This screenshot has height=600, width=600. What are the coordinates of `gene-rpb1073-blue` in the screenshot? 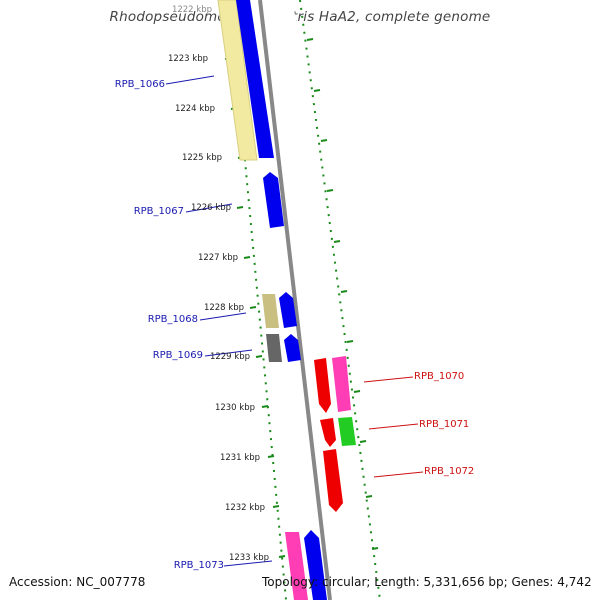 It's located at (315, 565).